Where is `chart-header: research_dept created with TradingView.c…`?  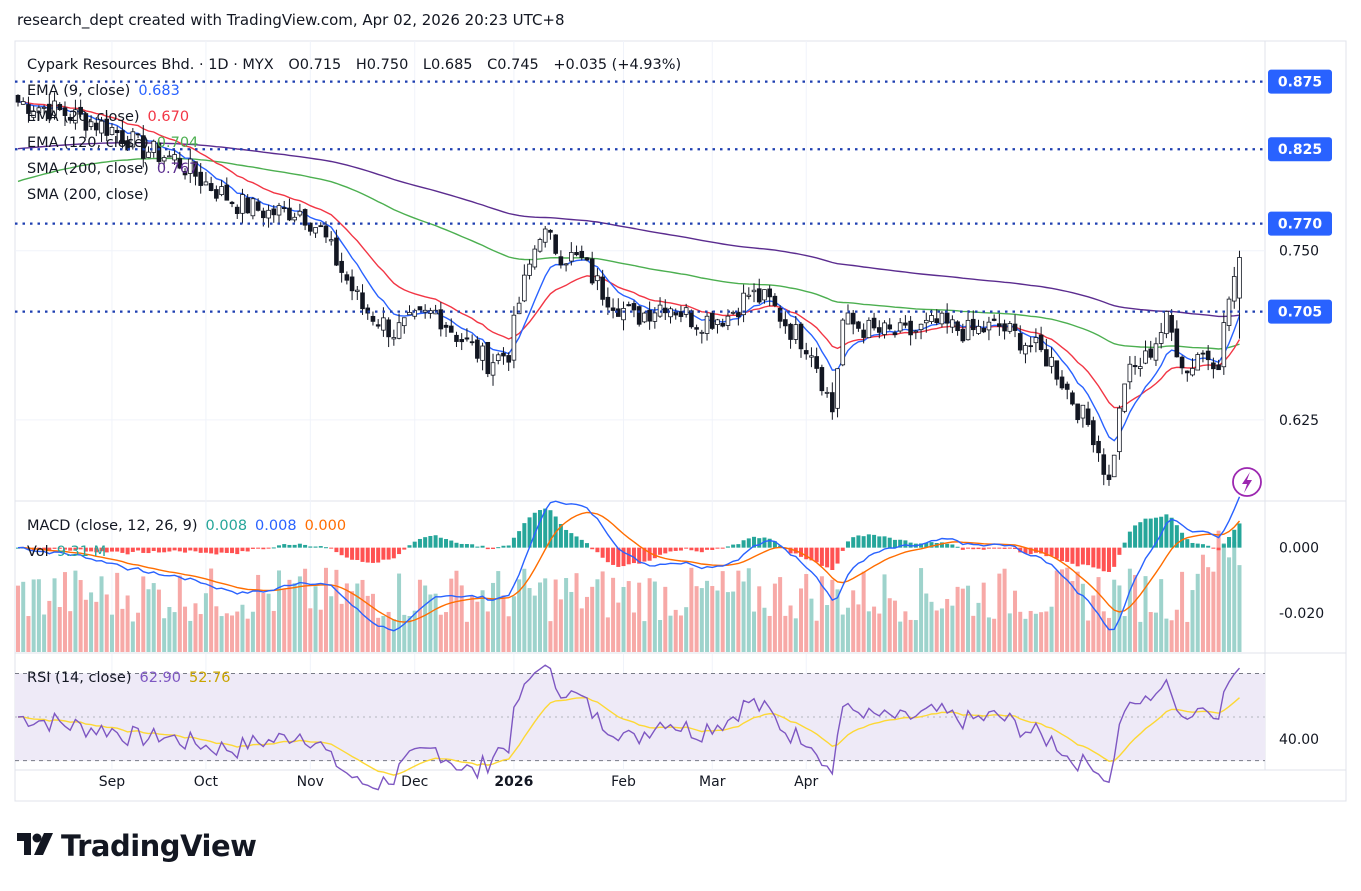
chart-header: research_dept created with TradingView.c… is located at coordinates (291, 20).